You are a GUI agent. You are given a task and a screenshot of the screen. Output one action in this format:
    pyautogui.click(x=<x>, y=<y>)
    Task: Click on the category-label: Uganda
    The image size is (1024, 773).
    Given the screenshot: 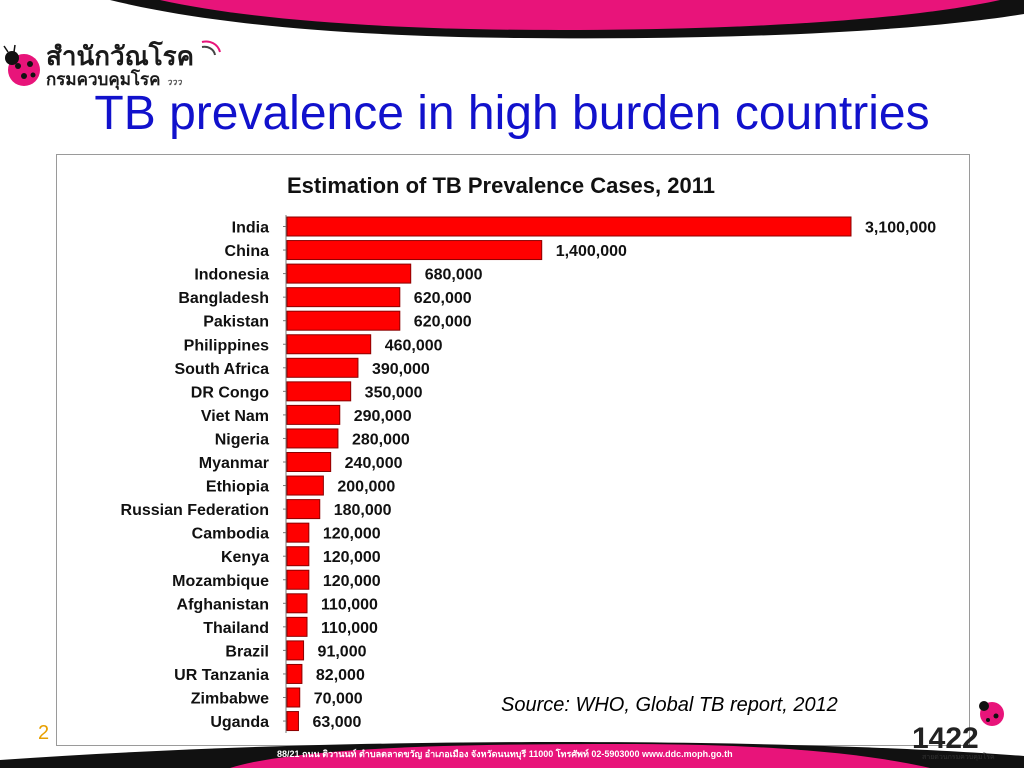 What is the action you would take?
    pyautogui.click(x=239, y=722)
    